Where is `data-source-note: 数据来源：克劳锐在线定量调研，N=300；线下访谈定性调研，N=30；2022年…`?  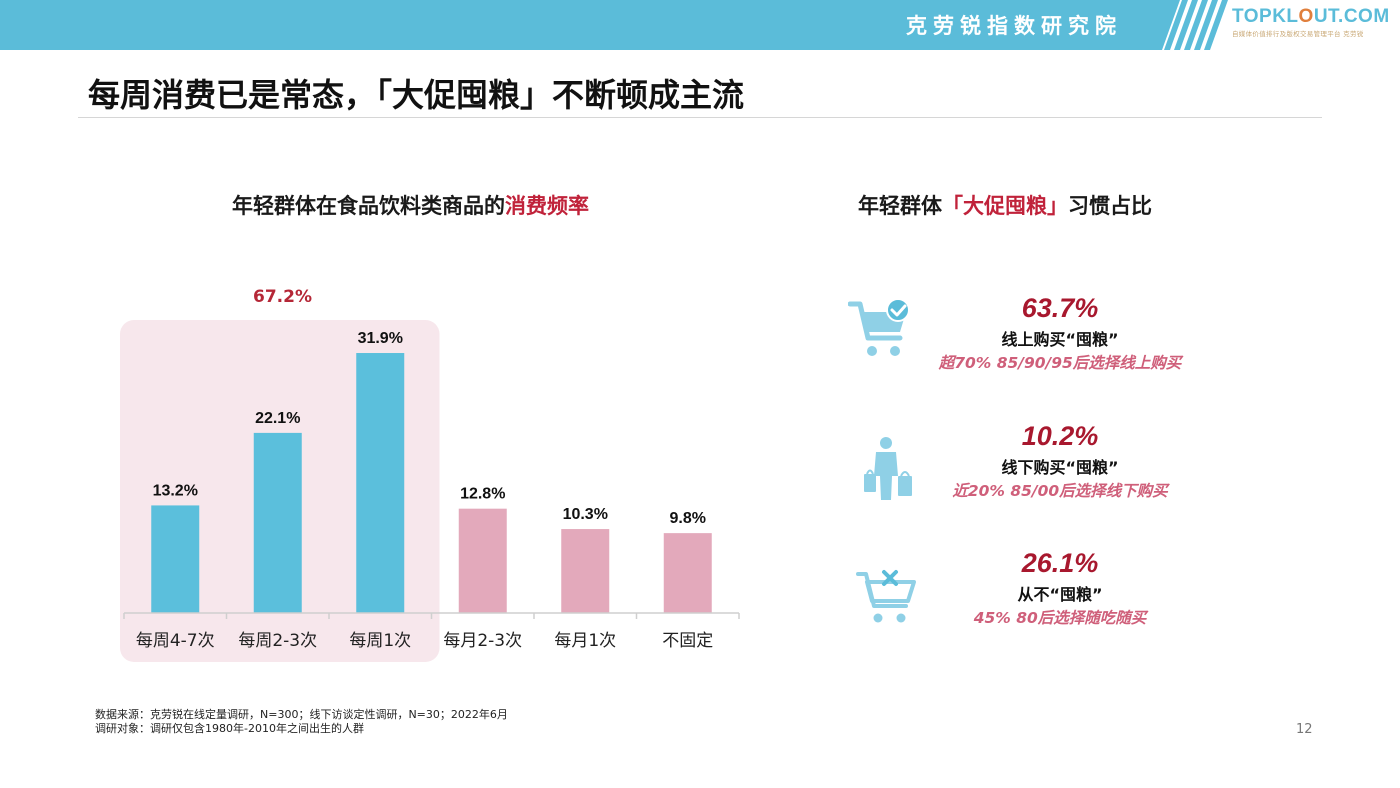
data-source-note: 数据来源：克劳锐在线定量调研，N=300；线下访谈定性调研，N=30；2022年… is located at coordinates (301, 714).